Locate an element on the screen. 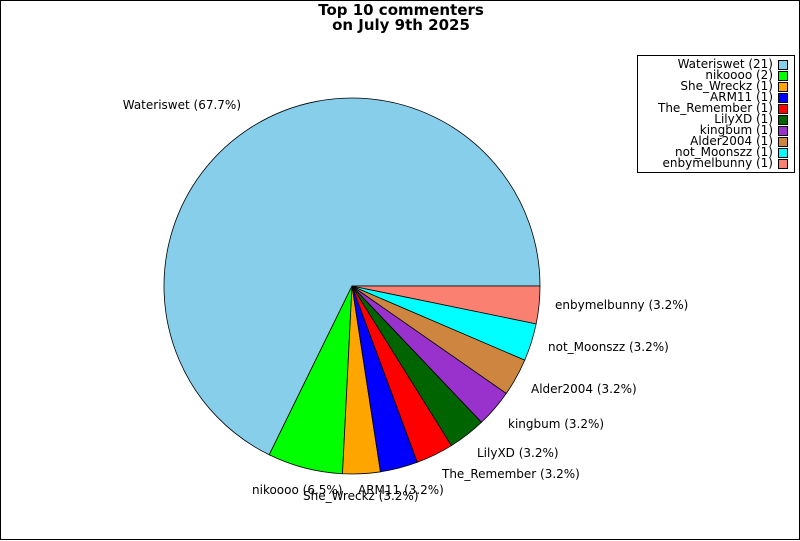 The image size is (800, 541). legend-item-not_moonszz: not_Moonszz (1) is located at coordinates (713, 152).